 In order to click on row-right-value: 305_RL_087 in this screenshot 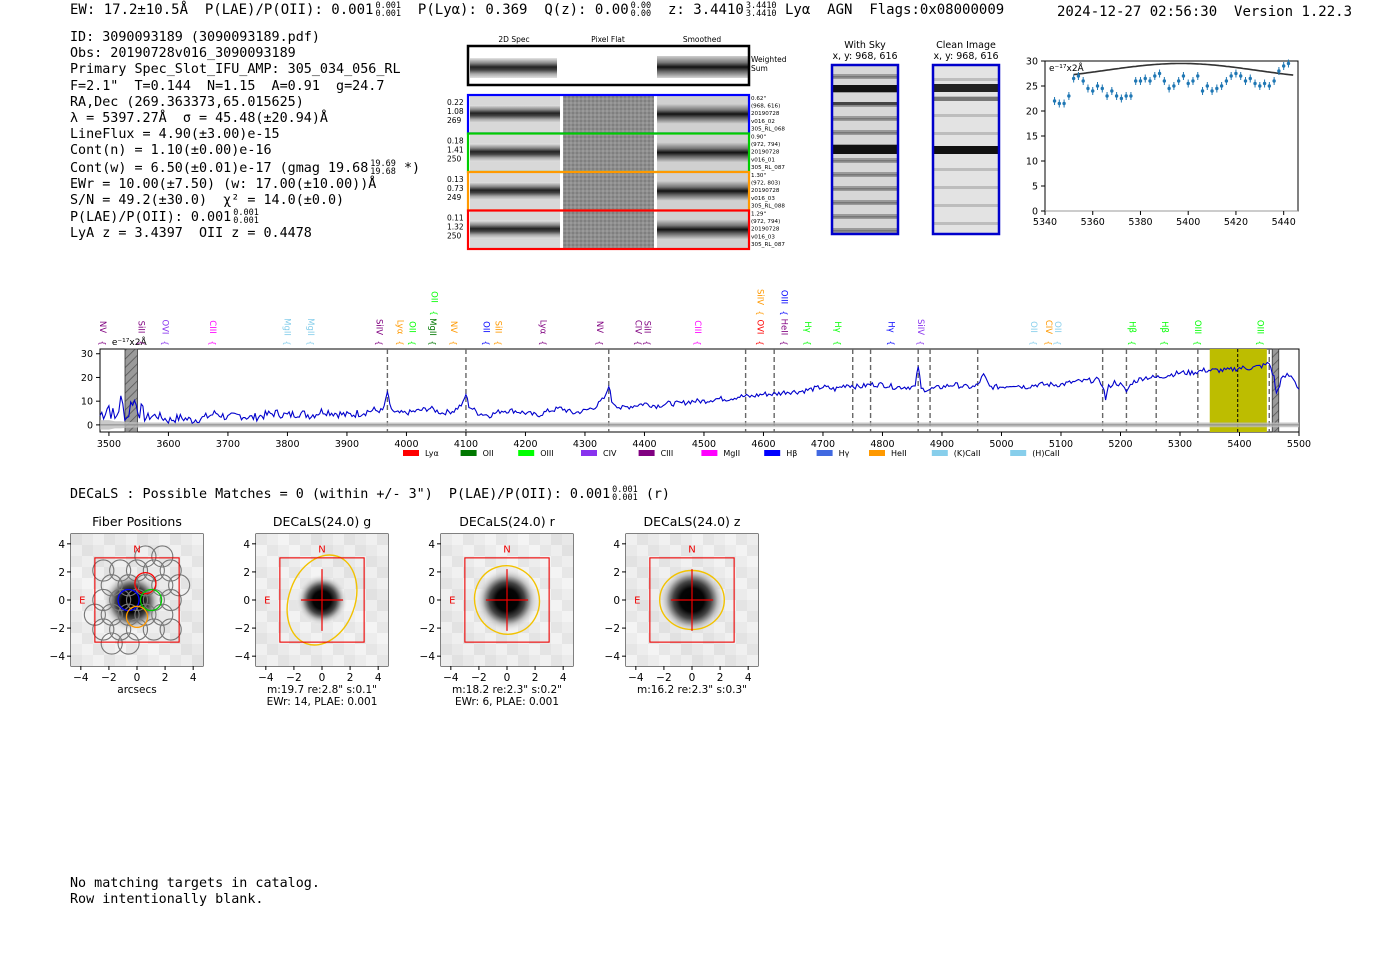, I will do `click(768, 168)`.